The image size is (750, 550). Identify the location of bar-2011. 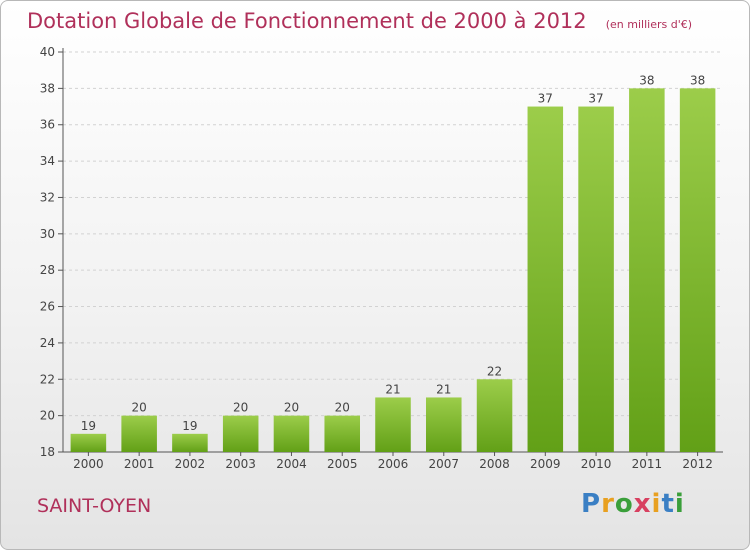
(647, 270).